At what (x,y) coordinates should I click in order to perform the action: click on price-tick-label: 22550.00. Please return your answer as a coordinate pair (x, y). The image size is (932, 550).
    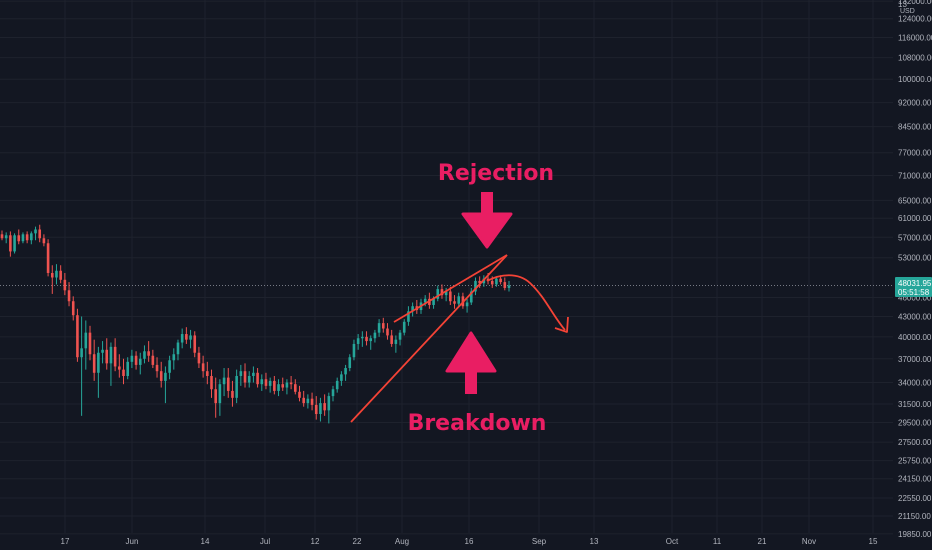
    Looking at the image, I should click on (915, 498).